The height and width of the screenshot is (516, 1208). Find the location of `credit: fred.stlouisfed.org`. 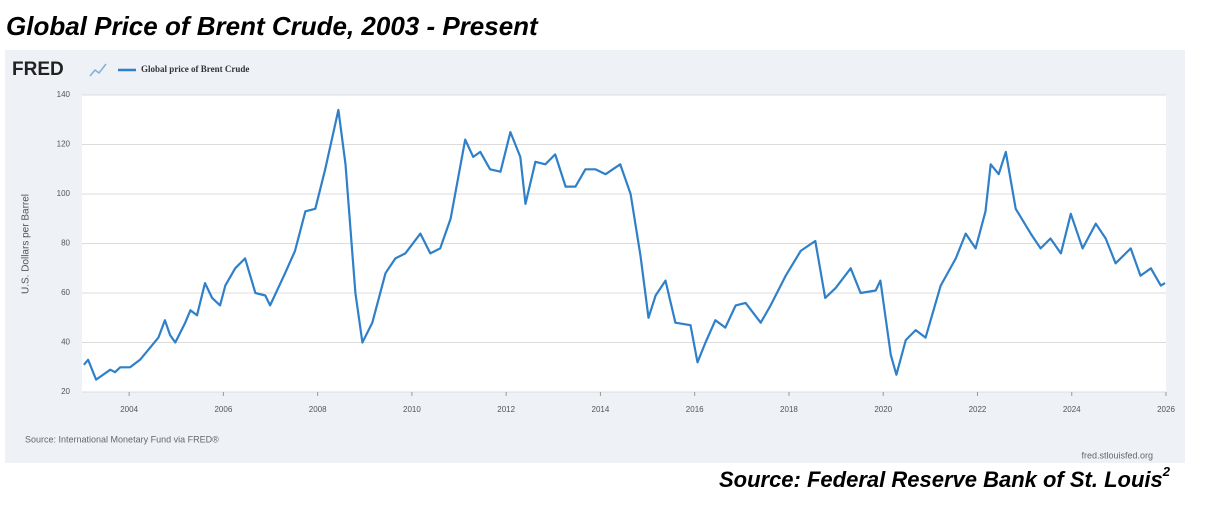

credit: fred.stlouisfed.org is located at coordinates (1117, 455).